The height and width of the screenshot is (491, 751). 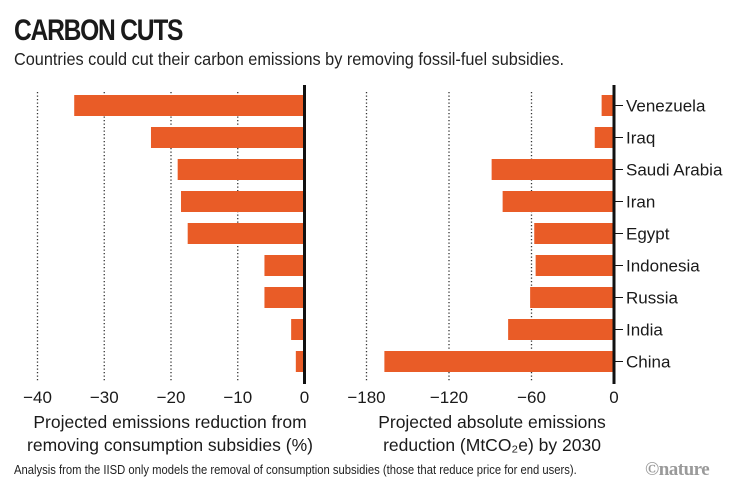 I want to click on x-tick-label: −10, so click(x=237, y=397).